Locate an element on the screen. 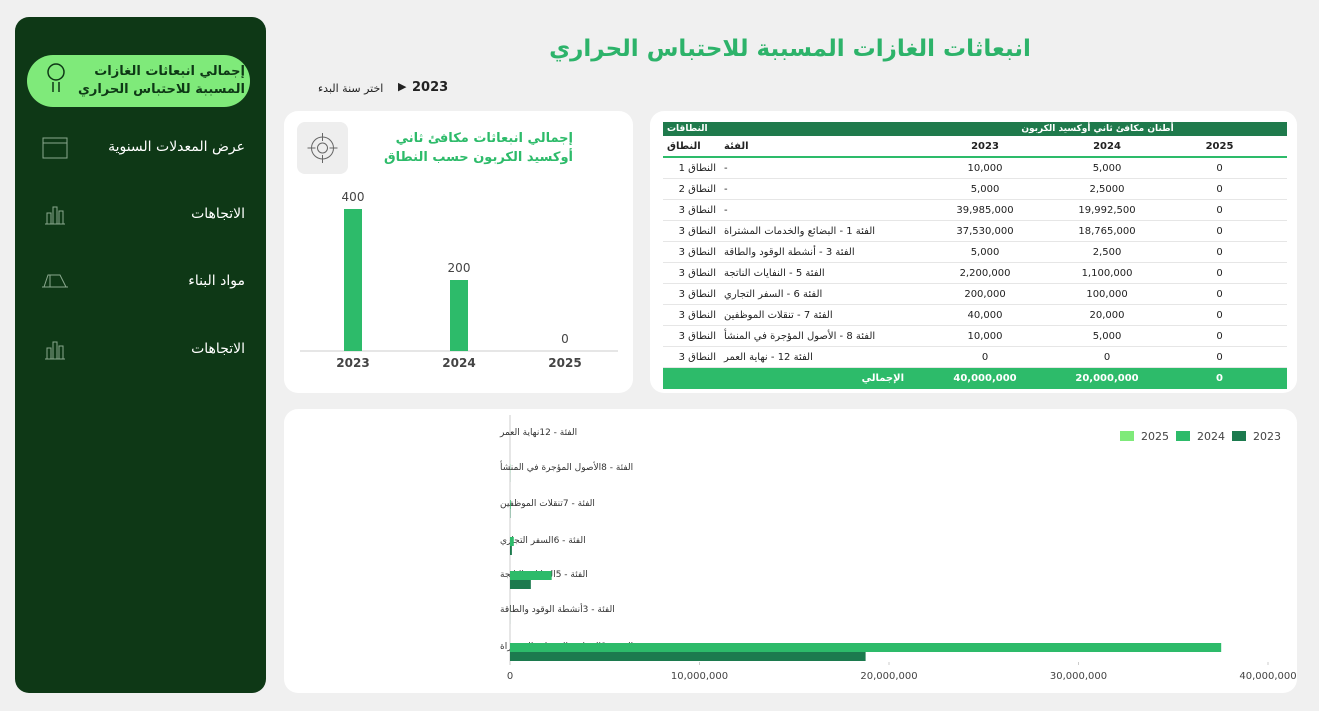 The width and height of the screenshot is (1319, 711). card-icon is located at coordinates (322, 148).